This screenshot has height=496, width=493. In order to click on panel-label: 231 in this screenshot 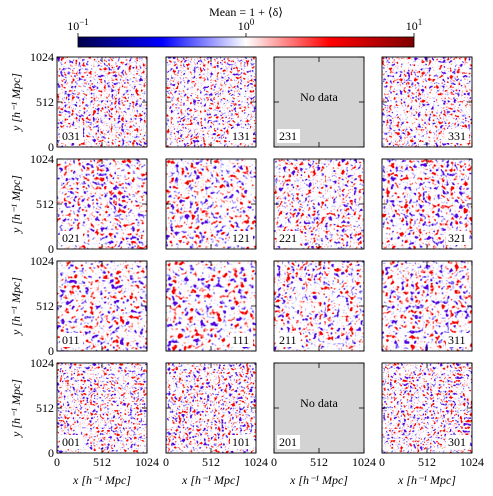, I will do `click(288, 136)`.